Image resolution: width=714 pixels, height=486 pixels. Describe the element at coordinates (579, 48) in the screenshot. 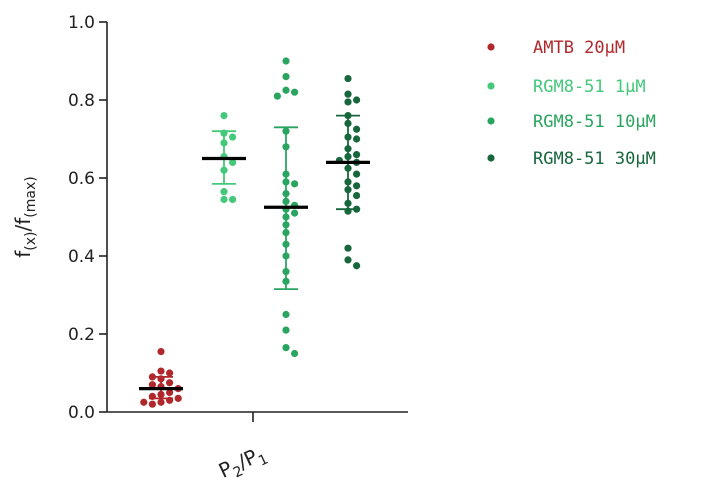

I see `legend-label: AMTB 20µM` at that location.